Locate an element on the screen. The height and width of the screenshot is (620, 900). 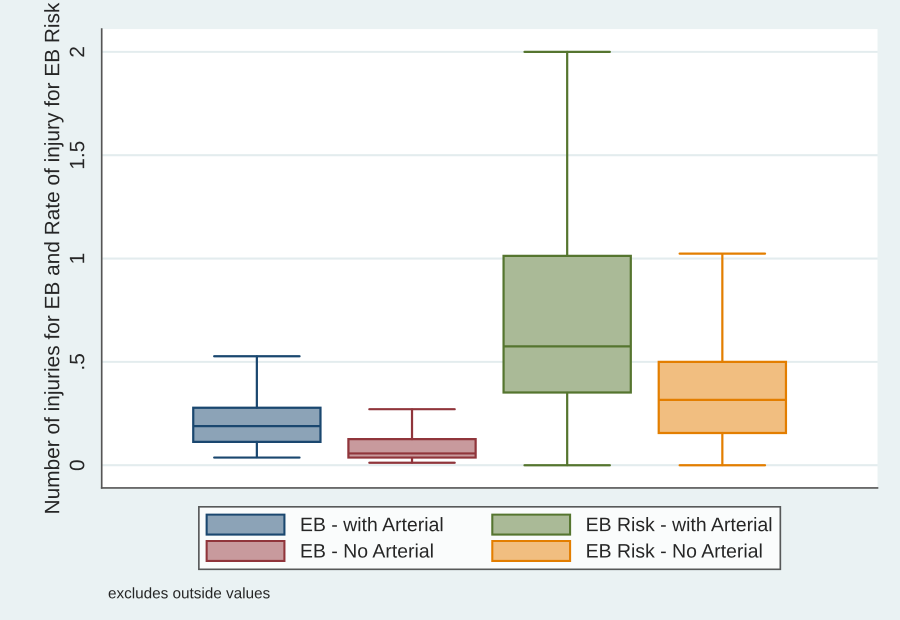
y-tick-label: 1 is located at coordinates (77, 258).